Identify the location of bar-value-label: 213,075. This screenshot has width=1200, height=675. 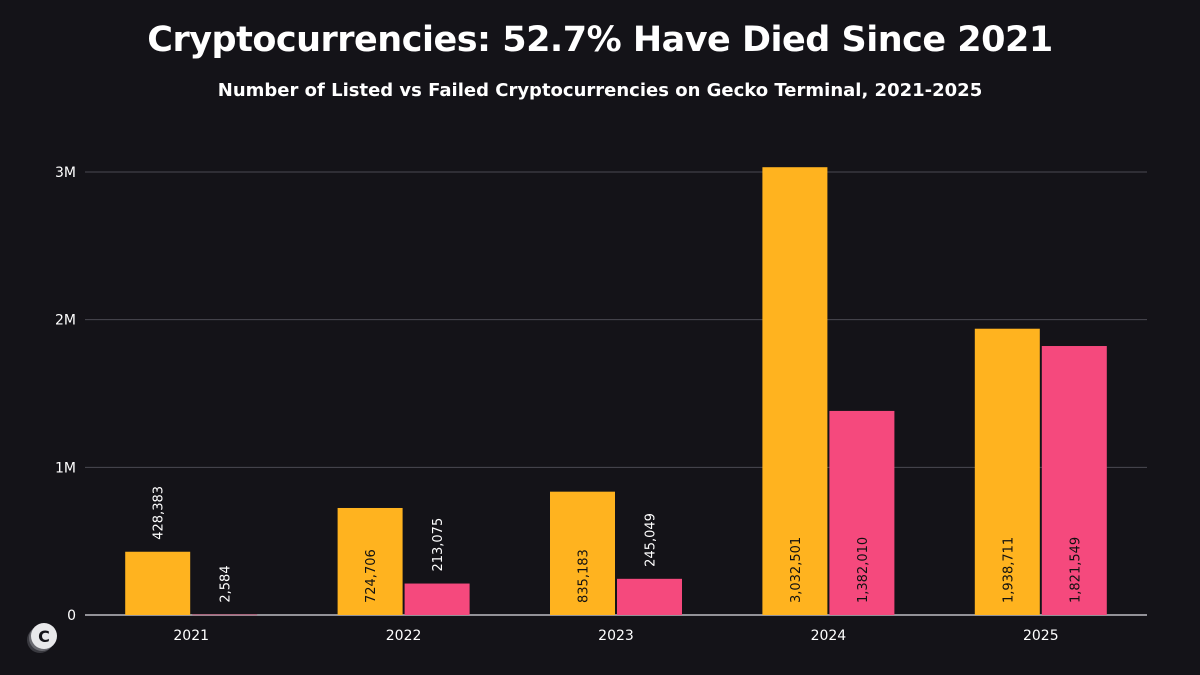
(438, 545).